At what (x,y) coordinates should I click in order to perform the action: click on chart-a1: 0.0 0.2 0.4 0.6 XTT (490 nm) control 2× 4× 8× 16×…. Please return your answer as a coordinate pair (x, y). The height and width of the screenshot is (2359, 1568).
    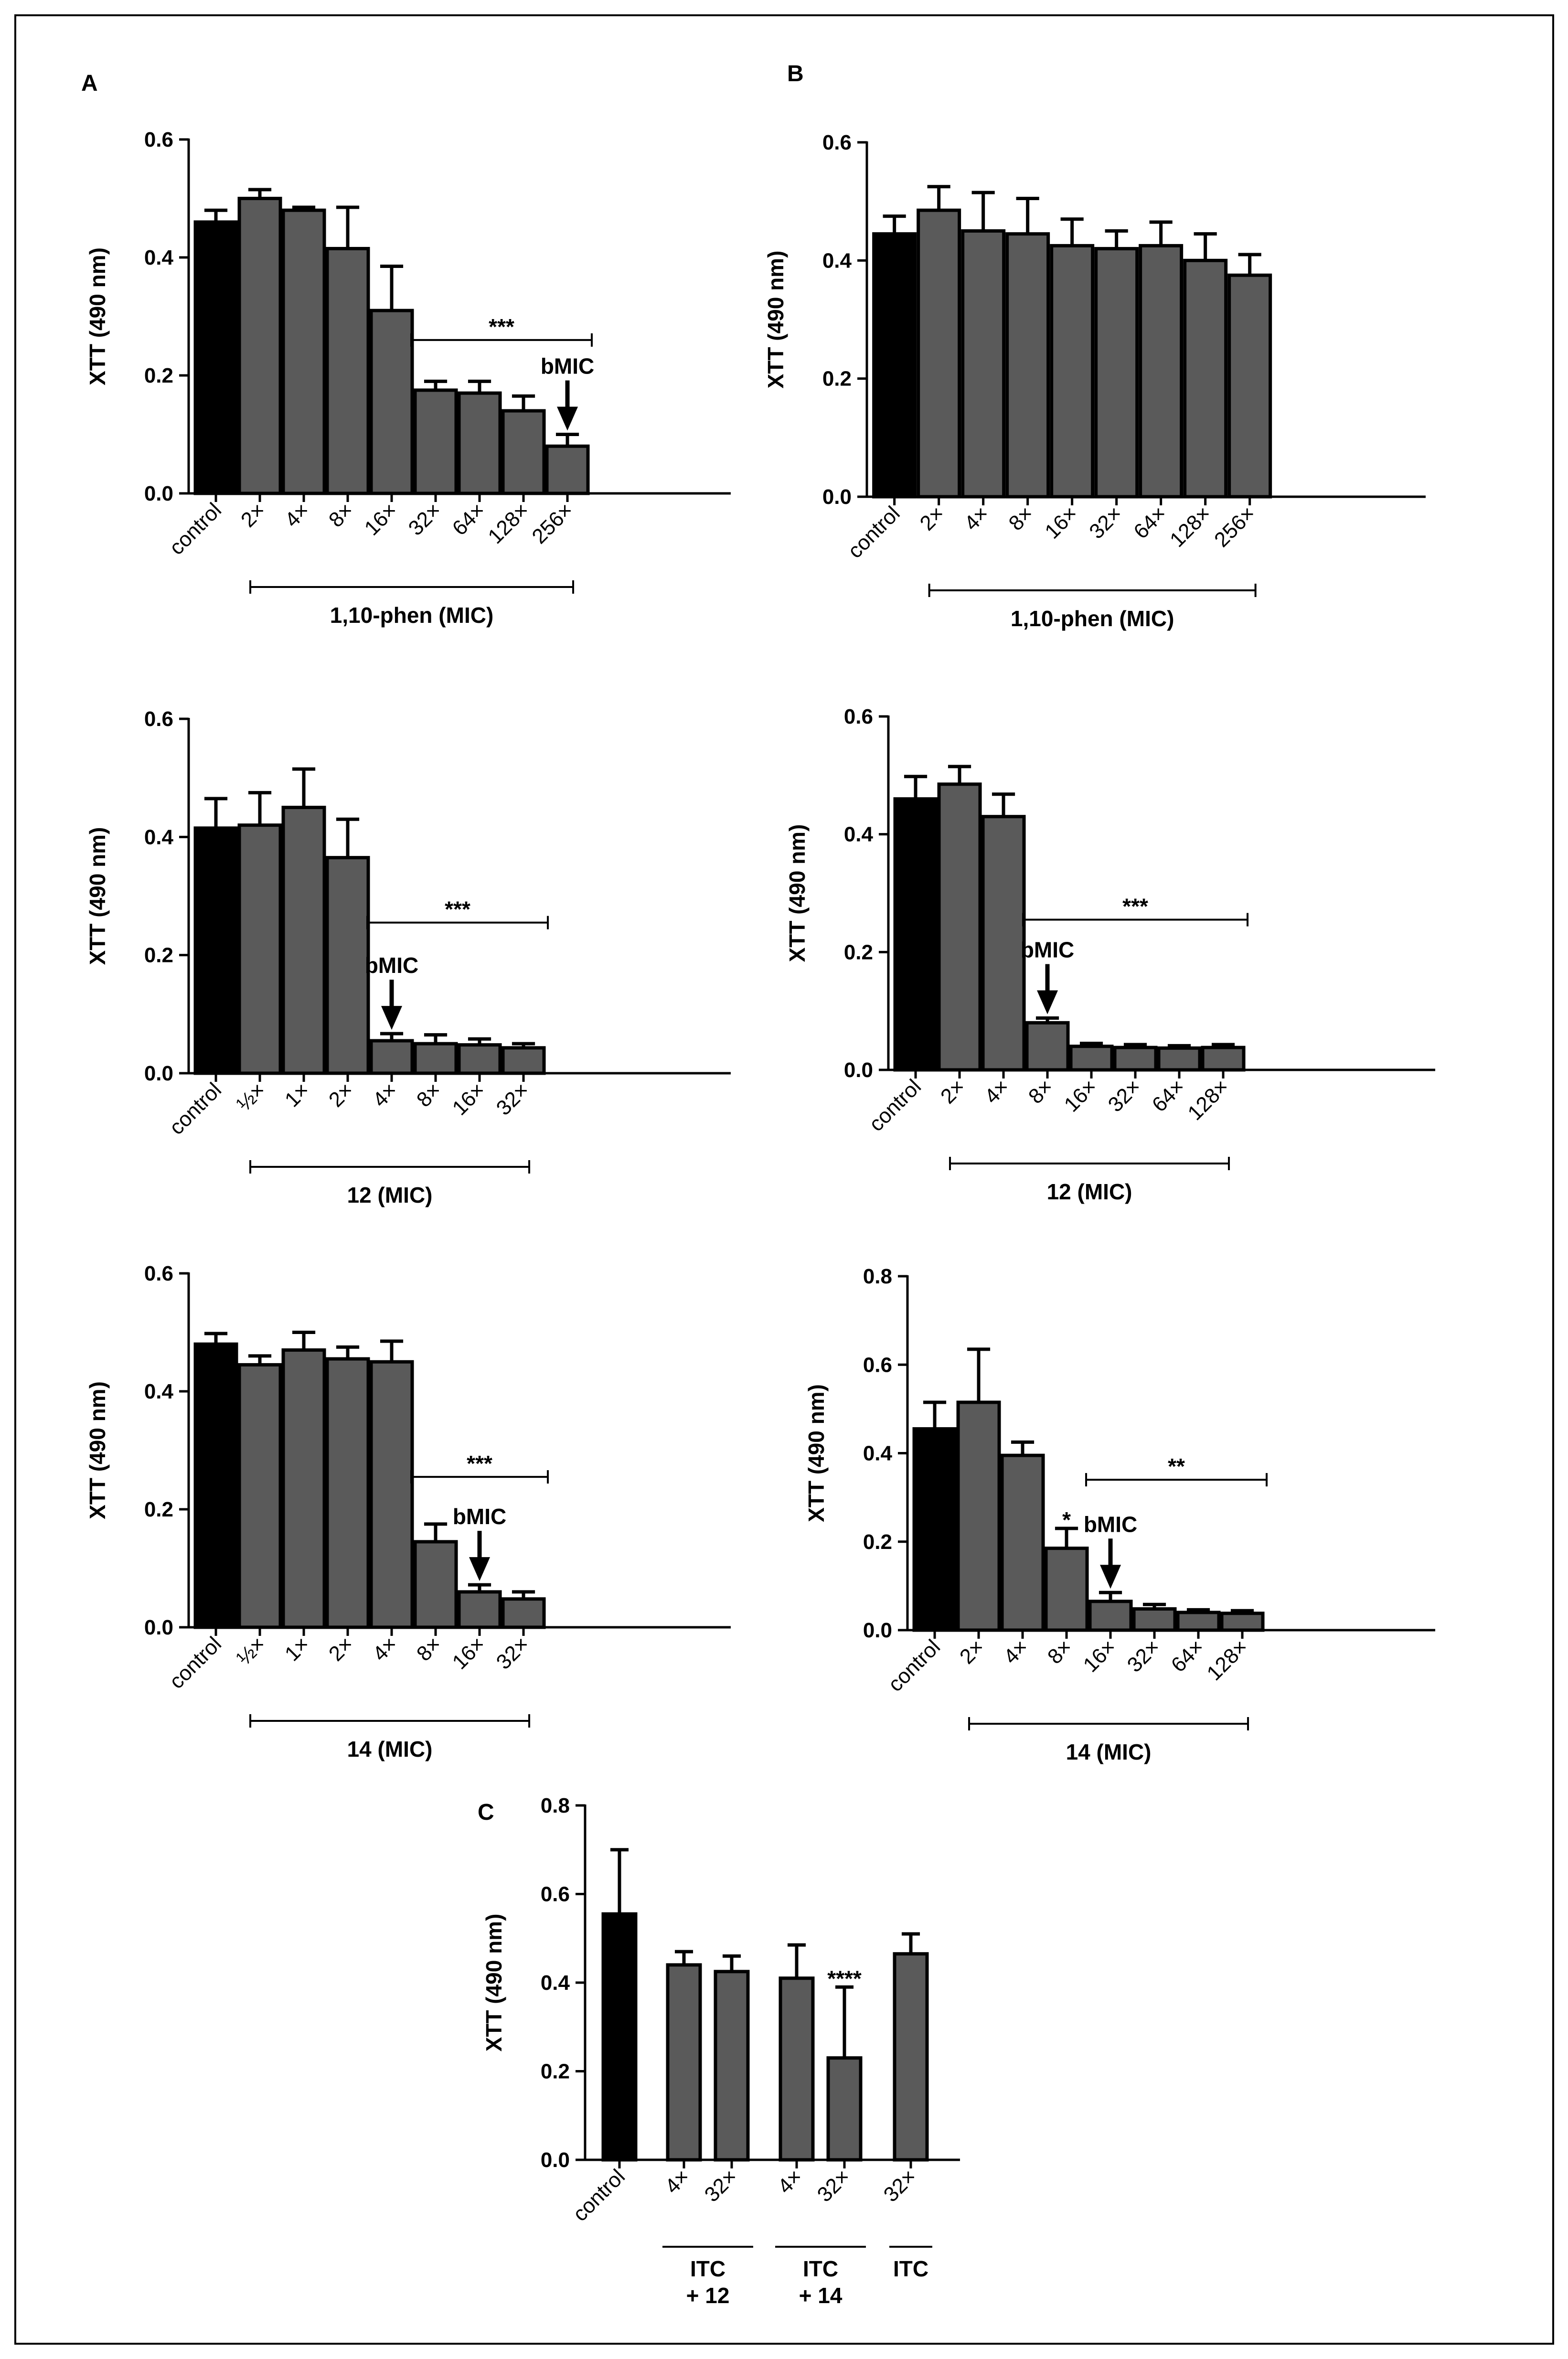
    Looking at the image, I should click on (408, 378).